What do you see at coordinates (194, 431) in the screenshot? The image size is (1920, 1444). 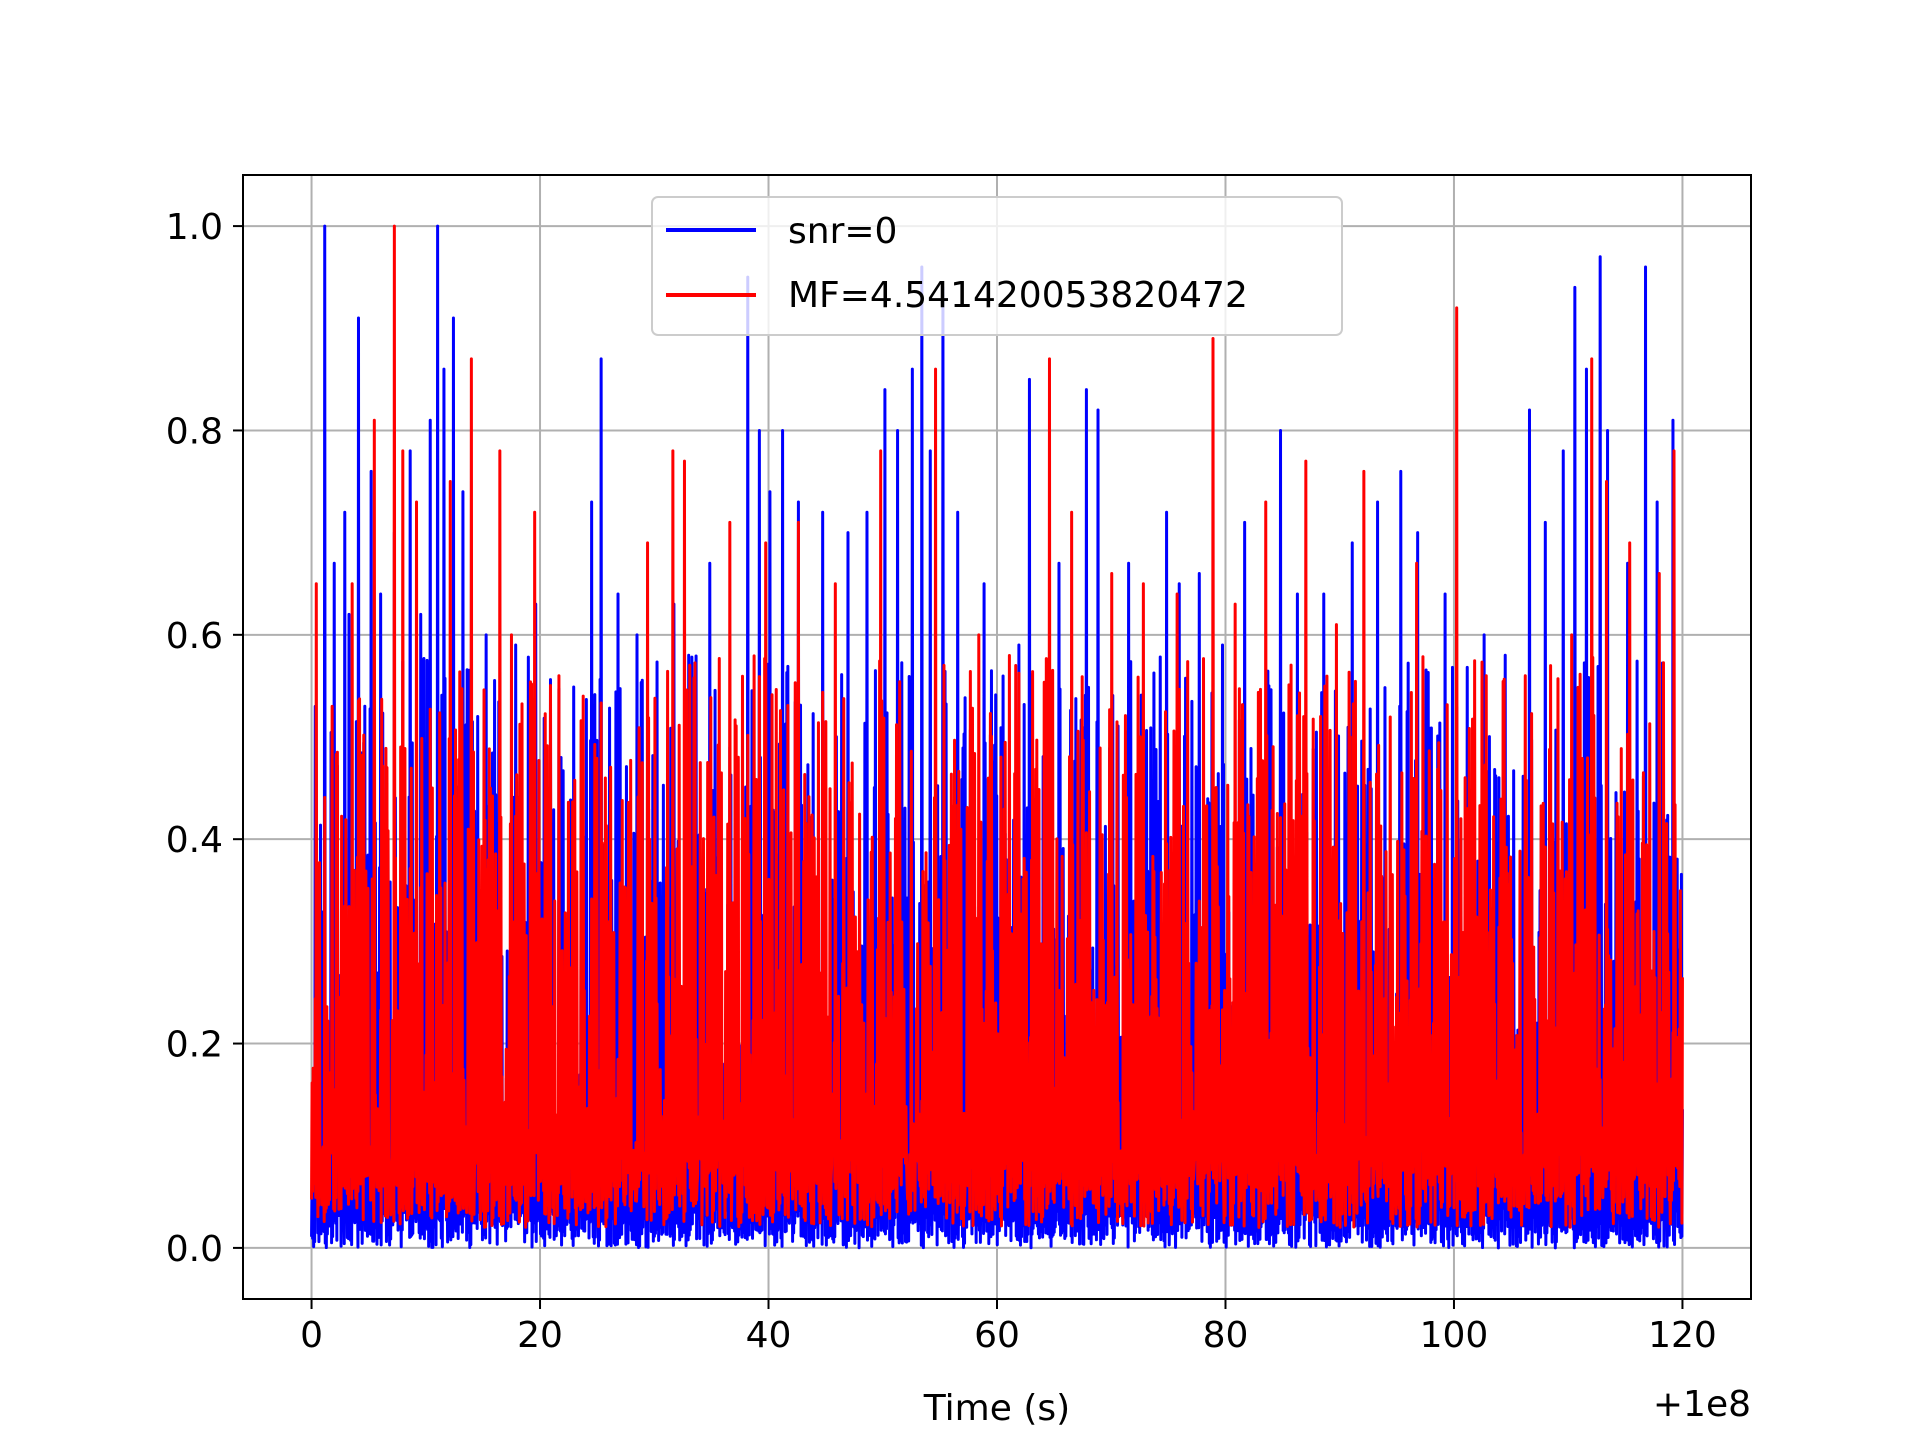 I see `y-tick-label: 0.8` at bounding box center [194, 431].